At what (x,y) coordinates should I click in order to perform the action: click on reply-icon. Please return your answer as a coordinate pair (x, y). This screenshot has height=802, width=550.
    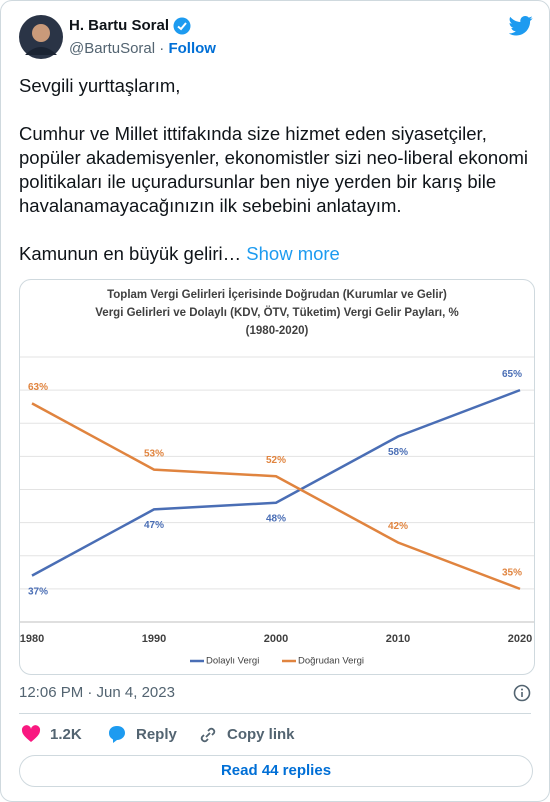
    Looking at the image, I should click on (117, 734).